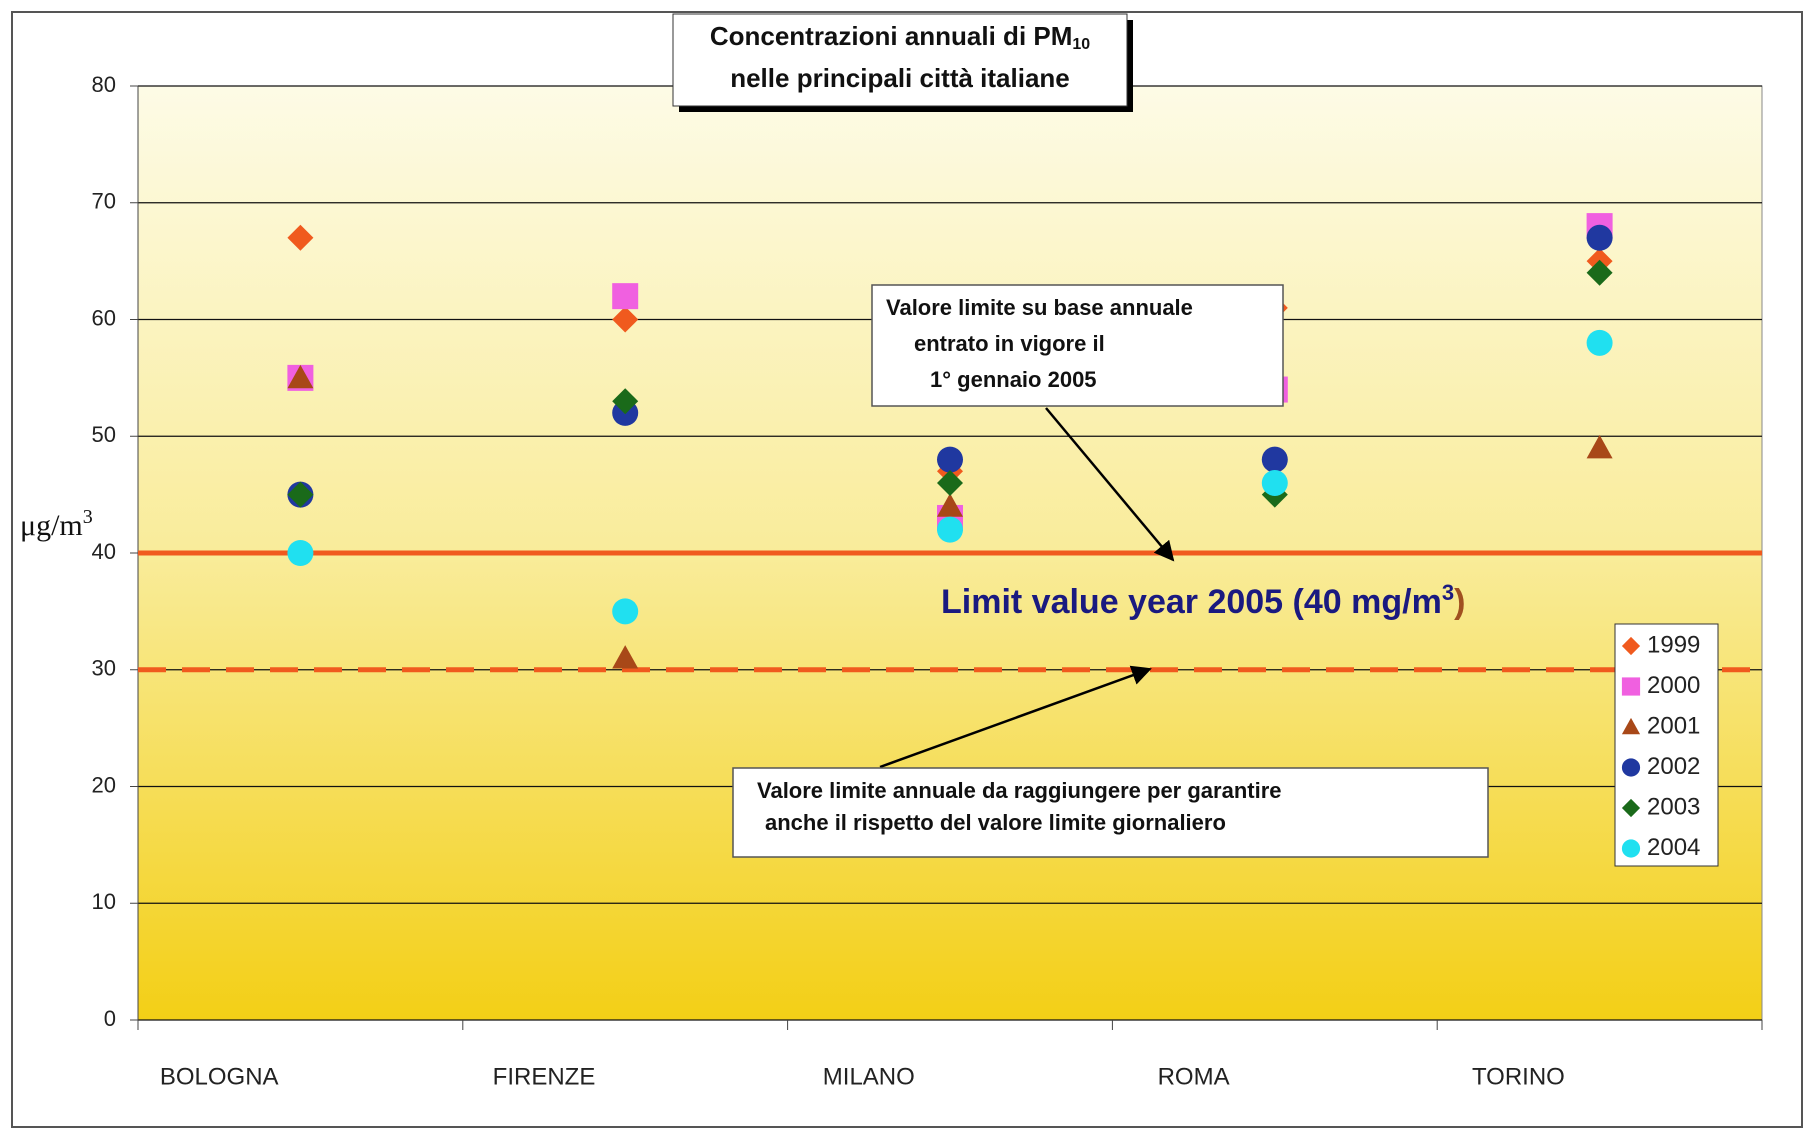 The height and width of the screenshot is (1129, 1803). Describe the element at coordinates (104, 784) in the screenshot. I see `y-tick-label: 20` at that location.